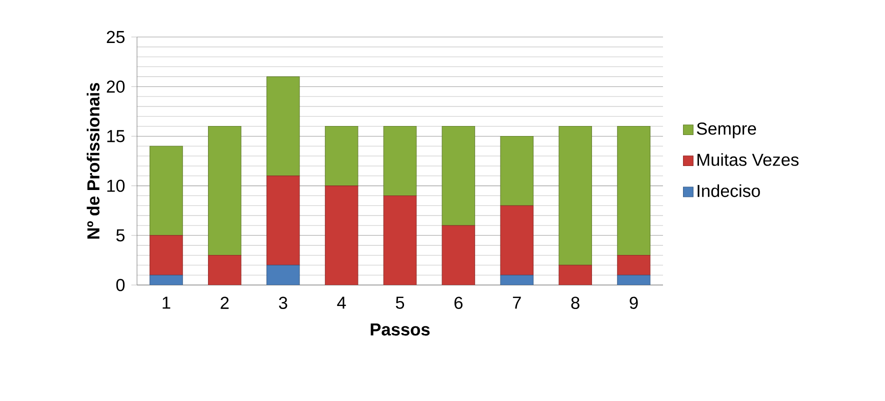 Image resolution: width=885 pixels, height=401 pixels. Describe the element at coordinates (116, 136) in the screenshot. I see `y-tick-label: 15` at that location.